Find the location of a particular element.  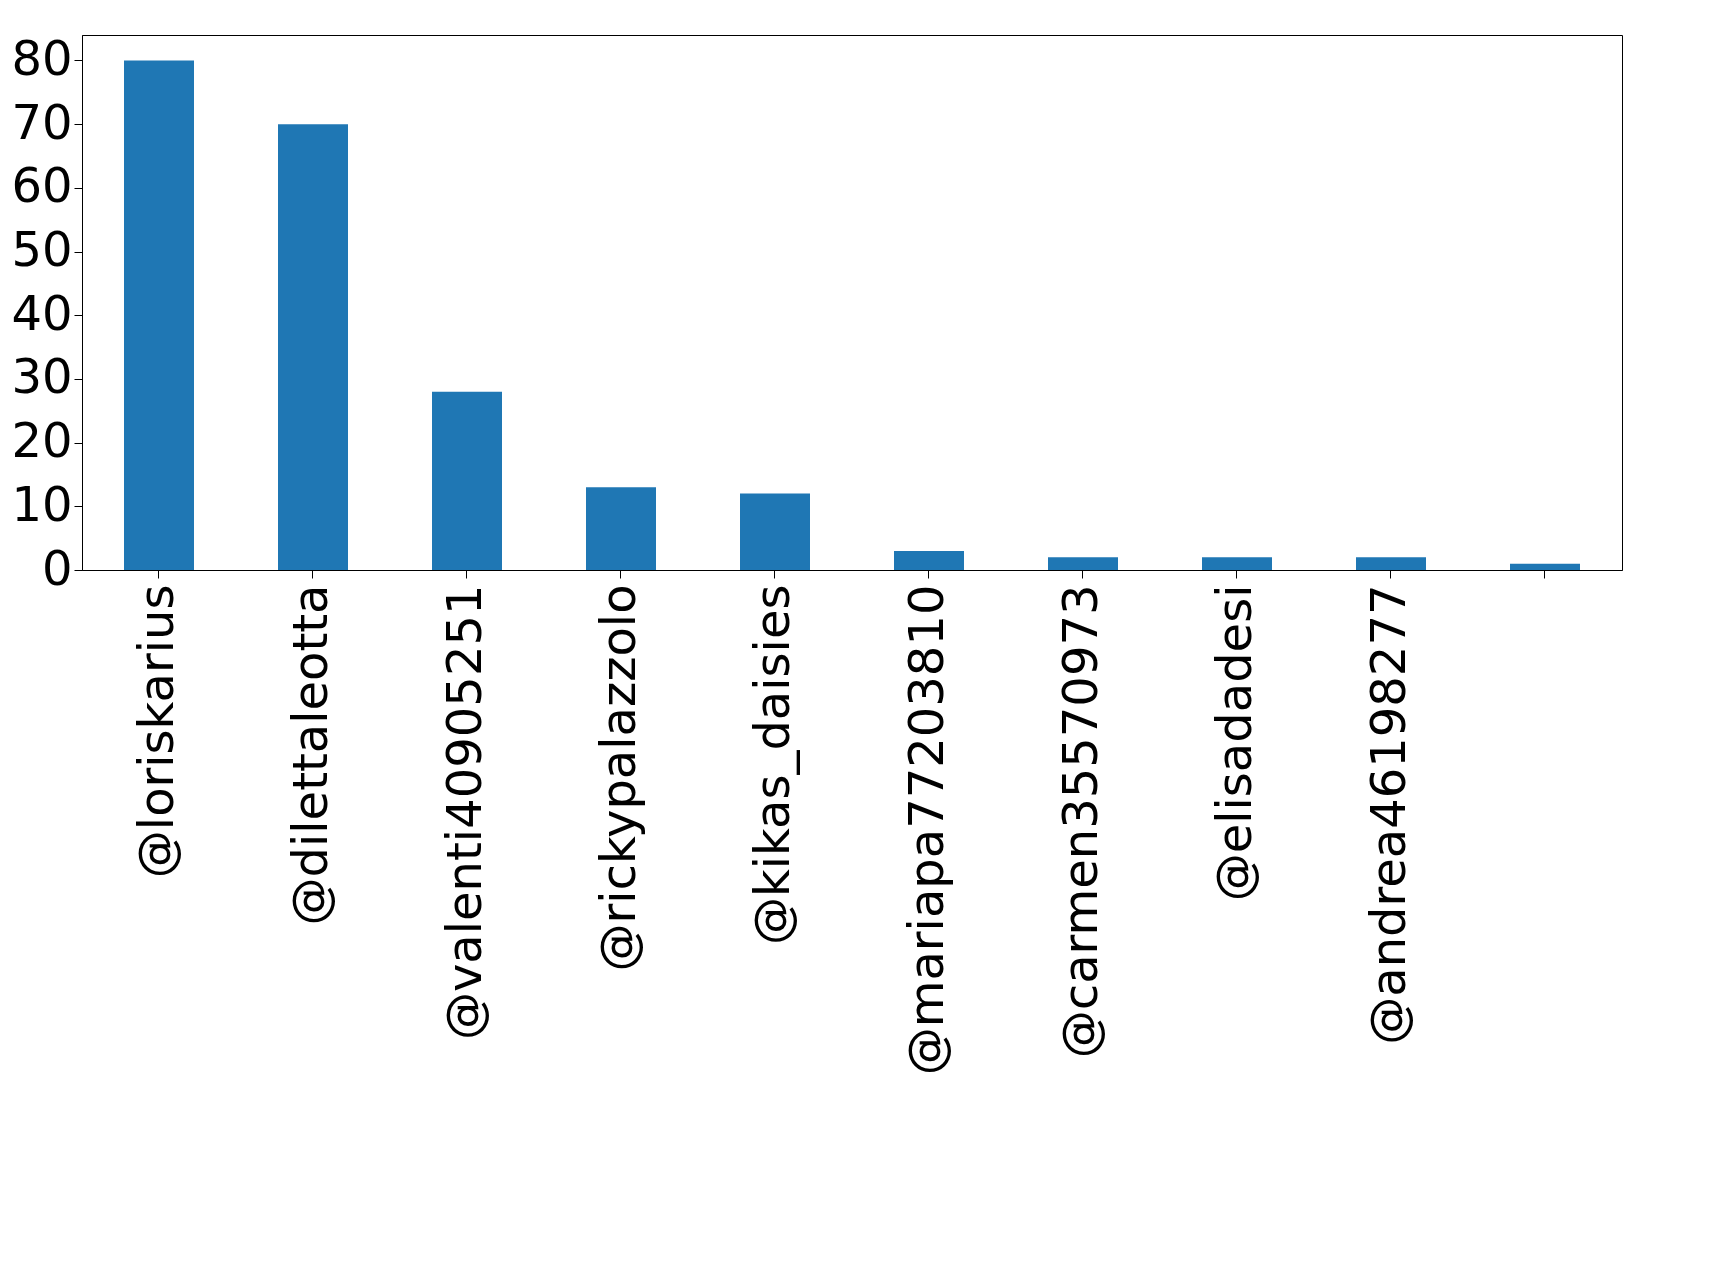

y-tick-label: 0 is located at coordinates (57, 567).